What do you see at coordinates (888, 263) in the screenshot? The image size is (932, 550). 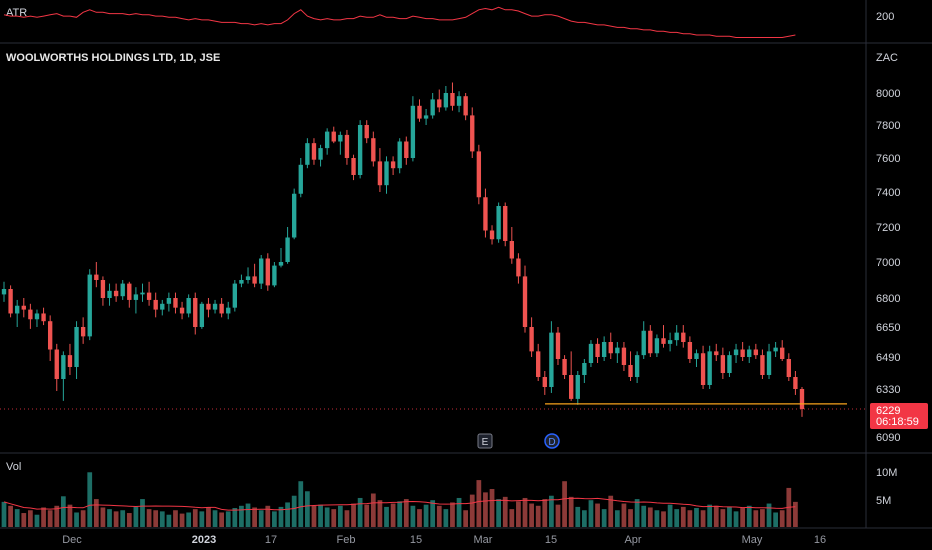 I see `price-tick-label: 7000` at bounding box center [888, 263].